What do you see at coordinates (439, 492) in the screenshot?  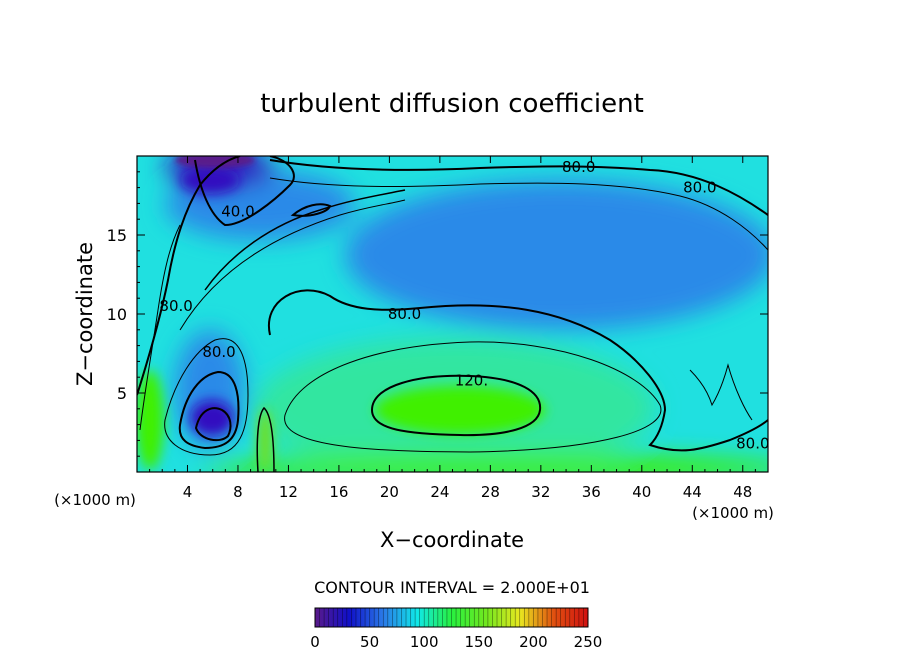 I see `x-tick-label: 24` at bounding box center [439, 492].